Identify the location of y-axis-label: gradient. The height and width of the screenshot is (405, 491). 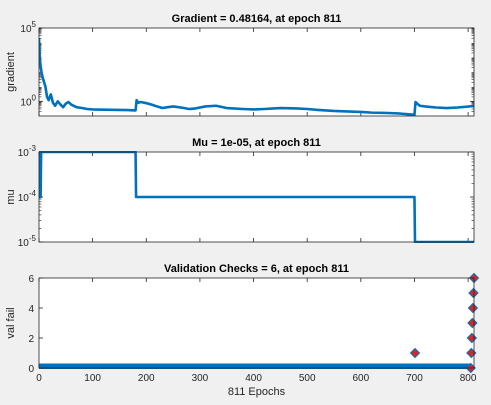
(11, 72).